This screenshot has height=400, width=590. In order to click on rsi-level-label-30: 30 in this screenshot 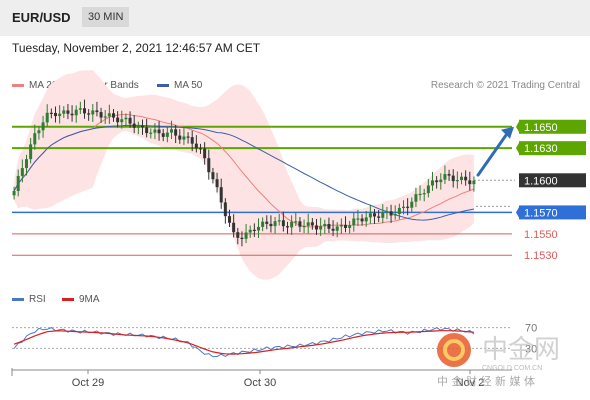, I will do `click(531, 349)`.